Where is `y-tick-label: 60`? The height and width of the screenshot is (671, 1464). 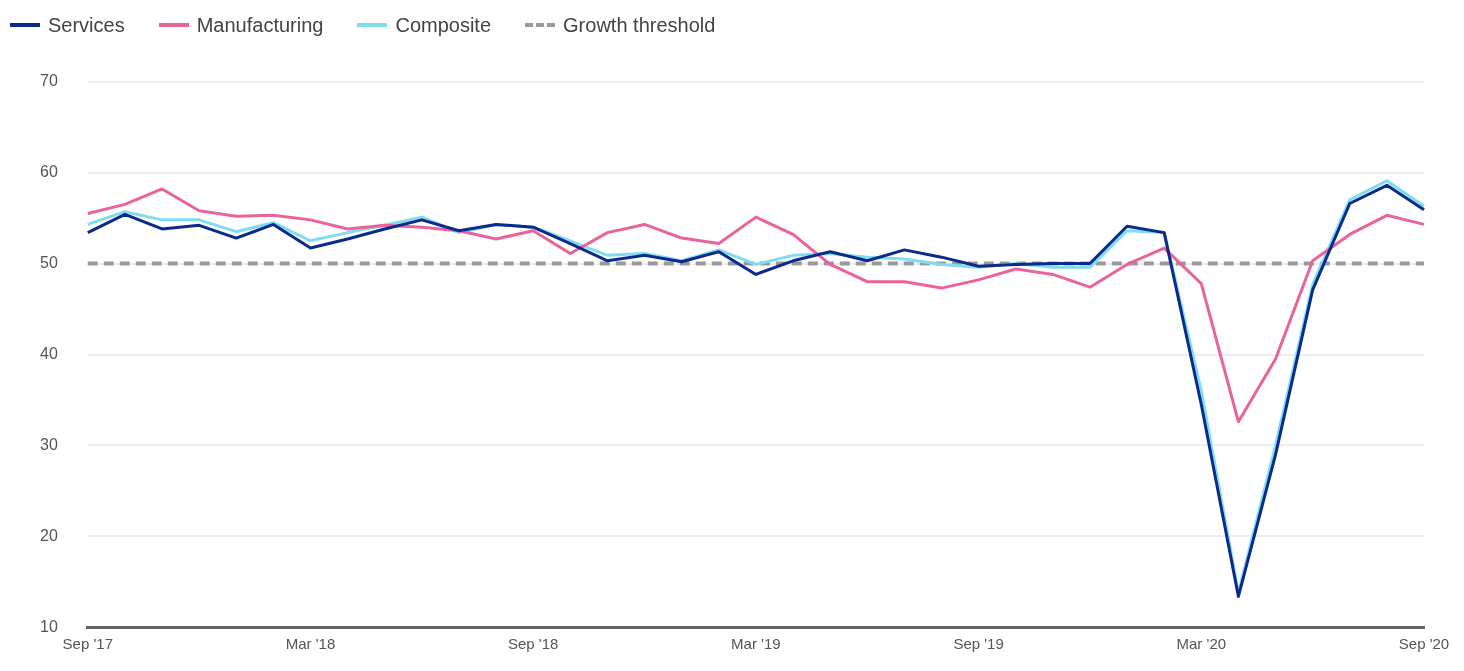 y-tick-label: 60 is located at coordinates (49, 171).